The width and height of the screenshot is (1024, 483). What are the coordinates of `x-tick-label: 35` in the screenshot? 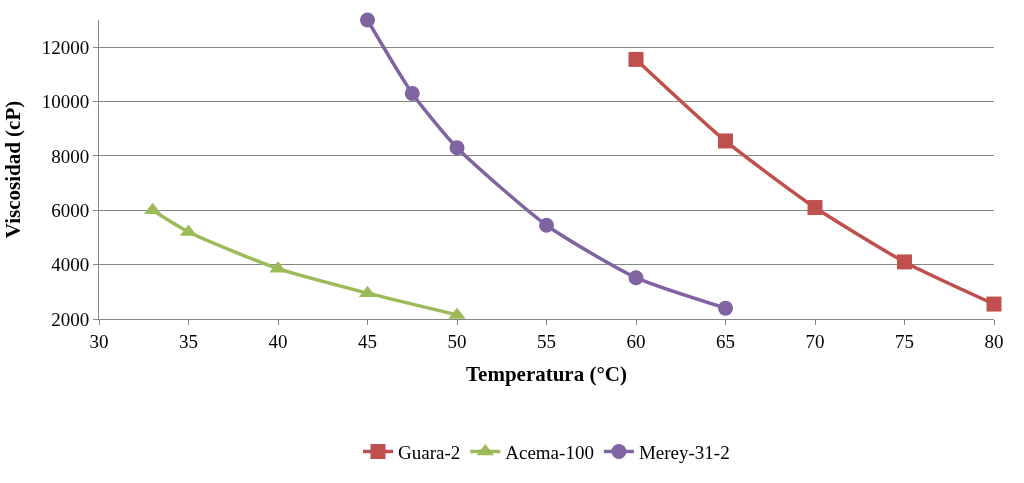 It's located at (188, 341).